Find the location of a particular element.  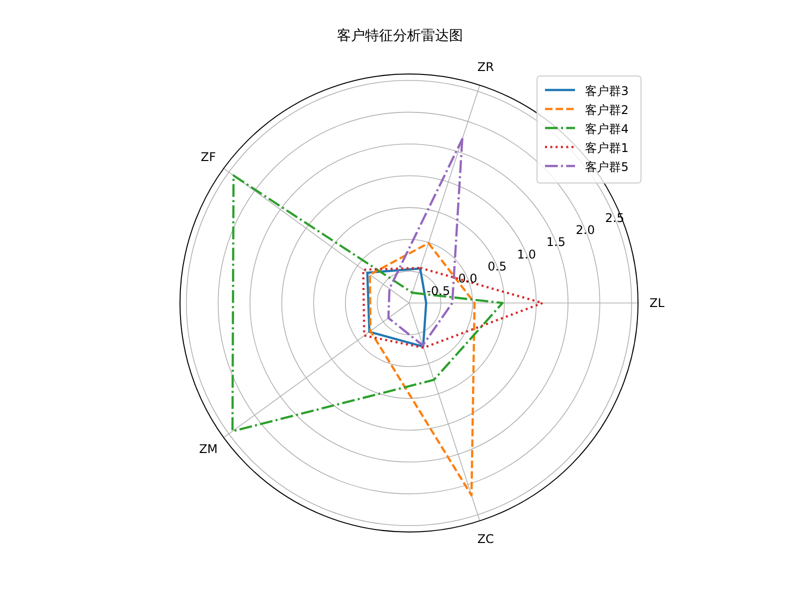

y-tick-label: -0.5 is located at coordinates (438, 291).